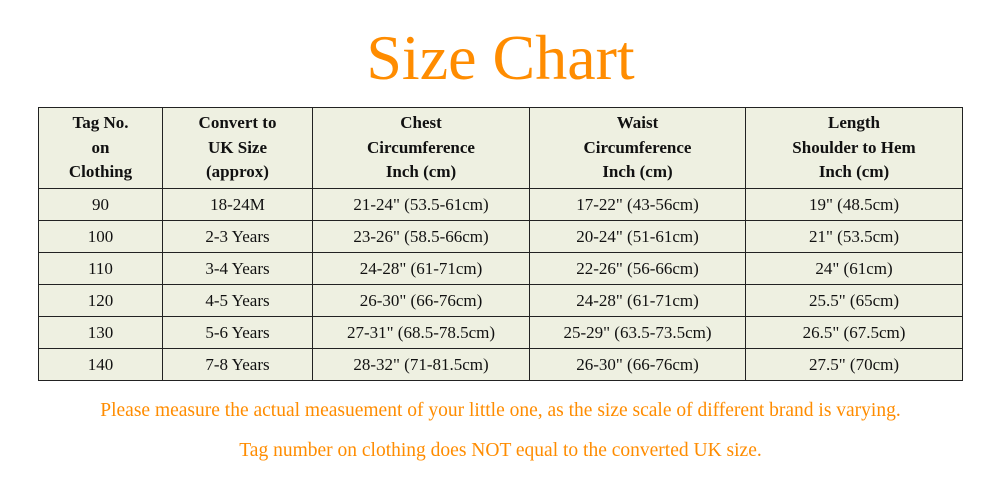 This screenshot has width=1001, height=486. What do you see at coordinates (421, 123) in the screenshot?
I see `column-header-line: Chest` at bounding box center [421, 123].